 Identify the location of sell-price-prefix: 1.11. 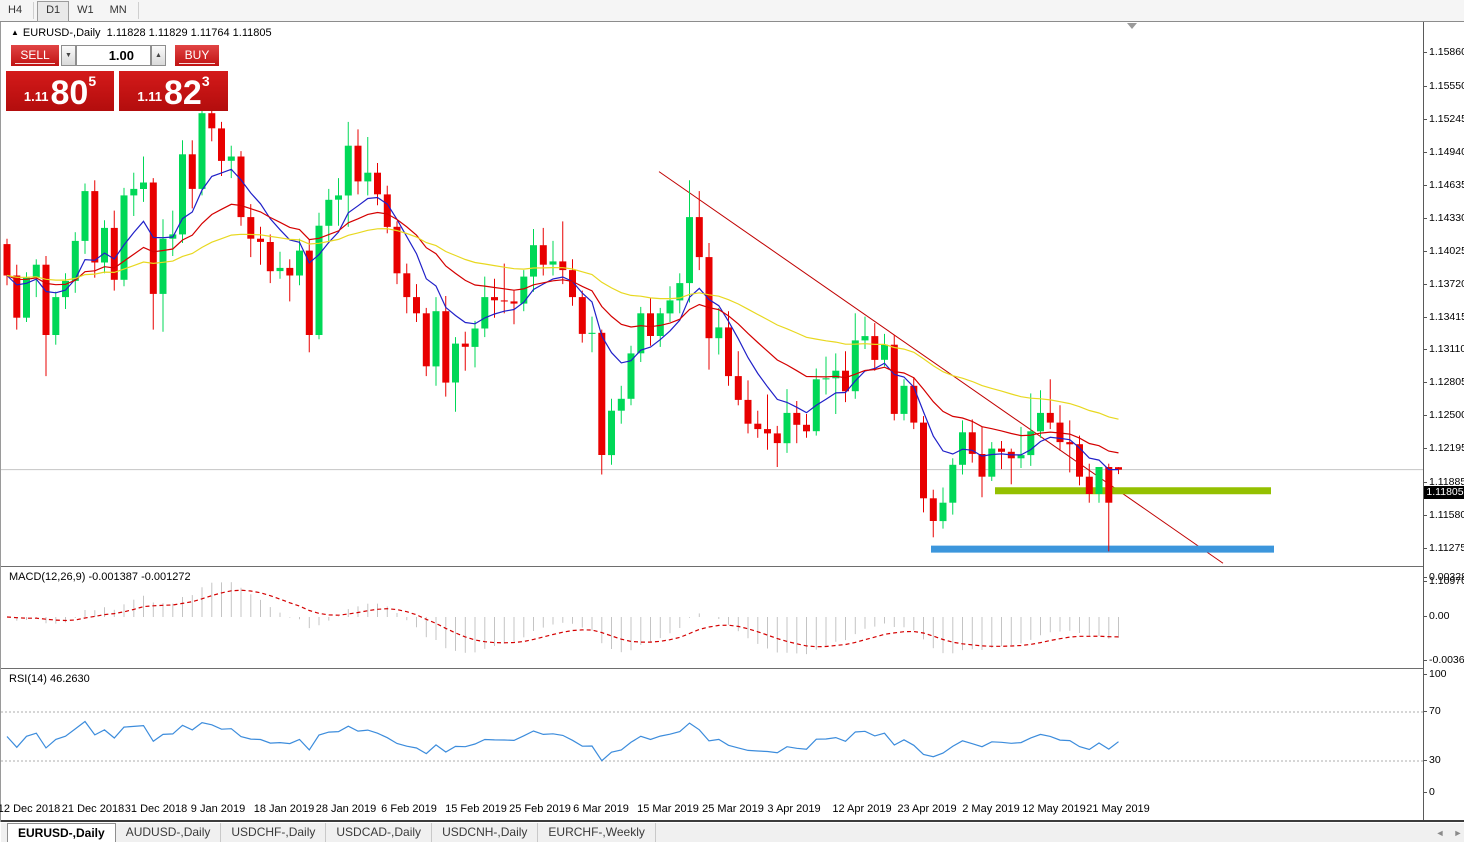
(36, 96).